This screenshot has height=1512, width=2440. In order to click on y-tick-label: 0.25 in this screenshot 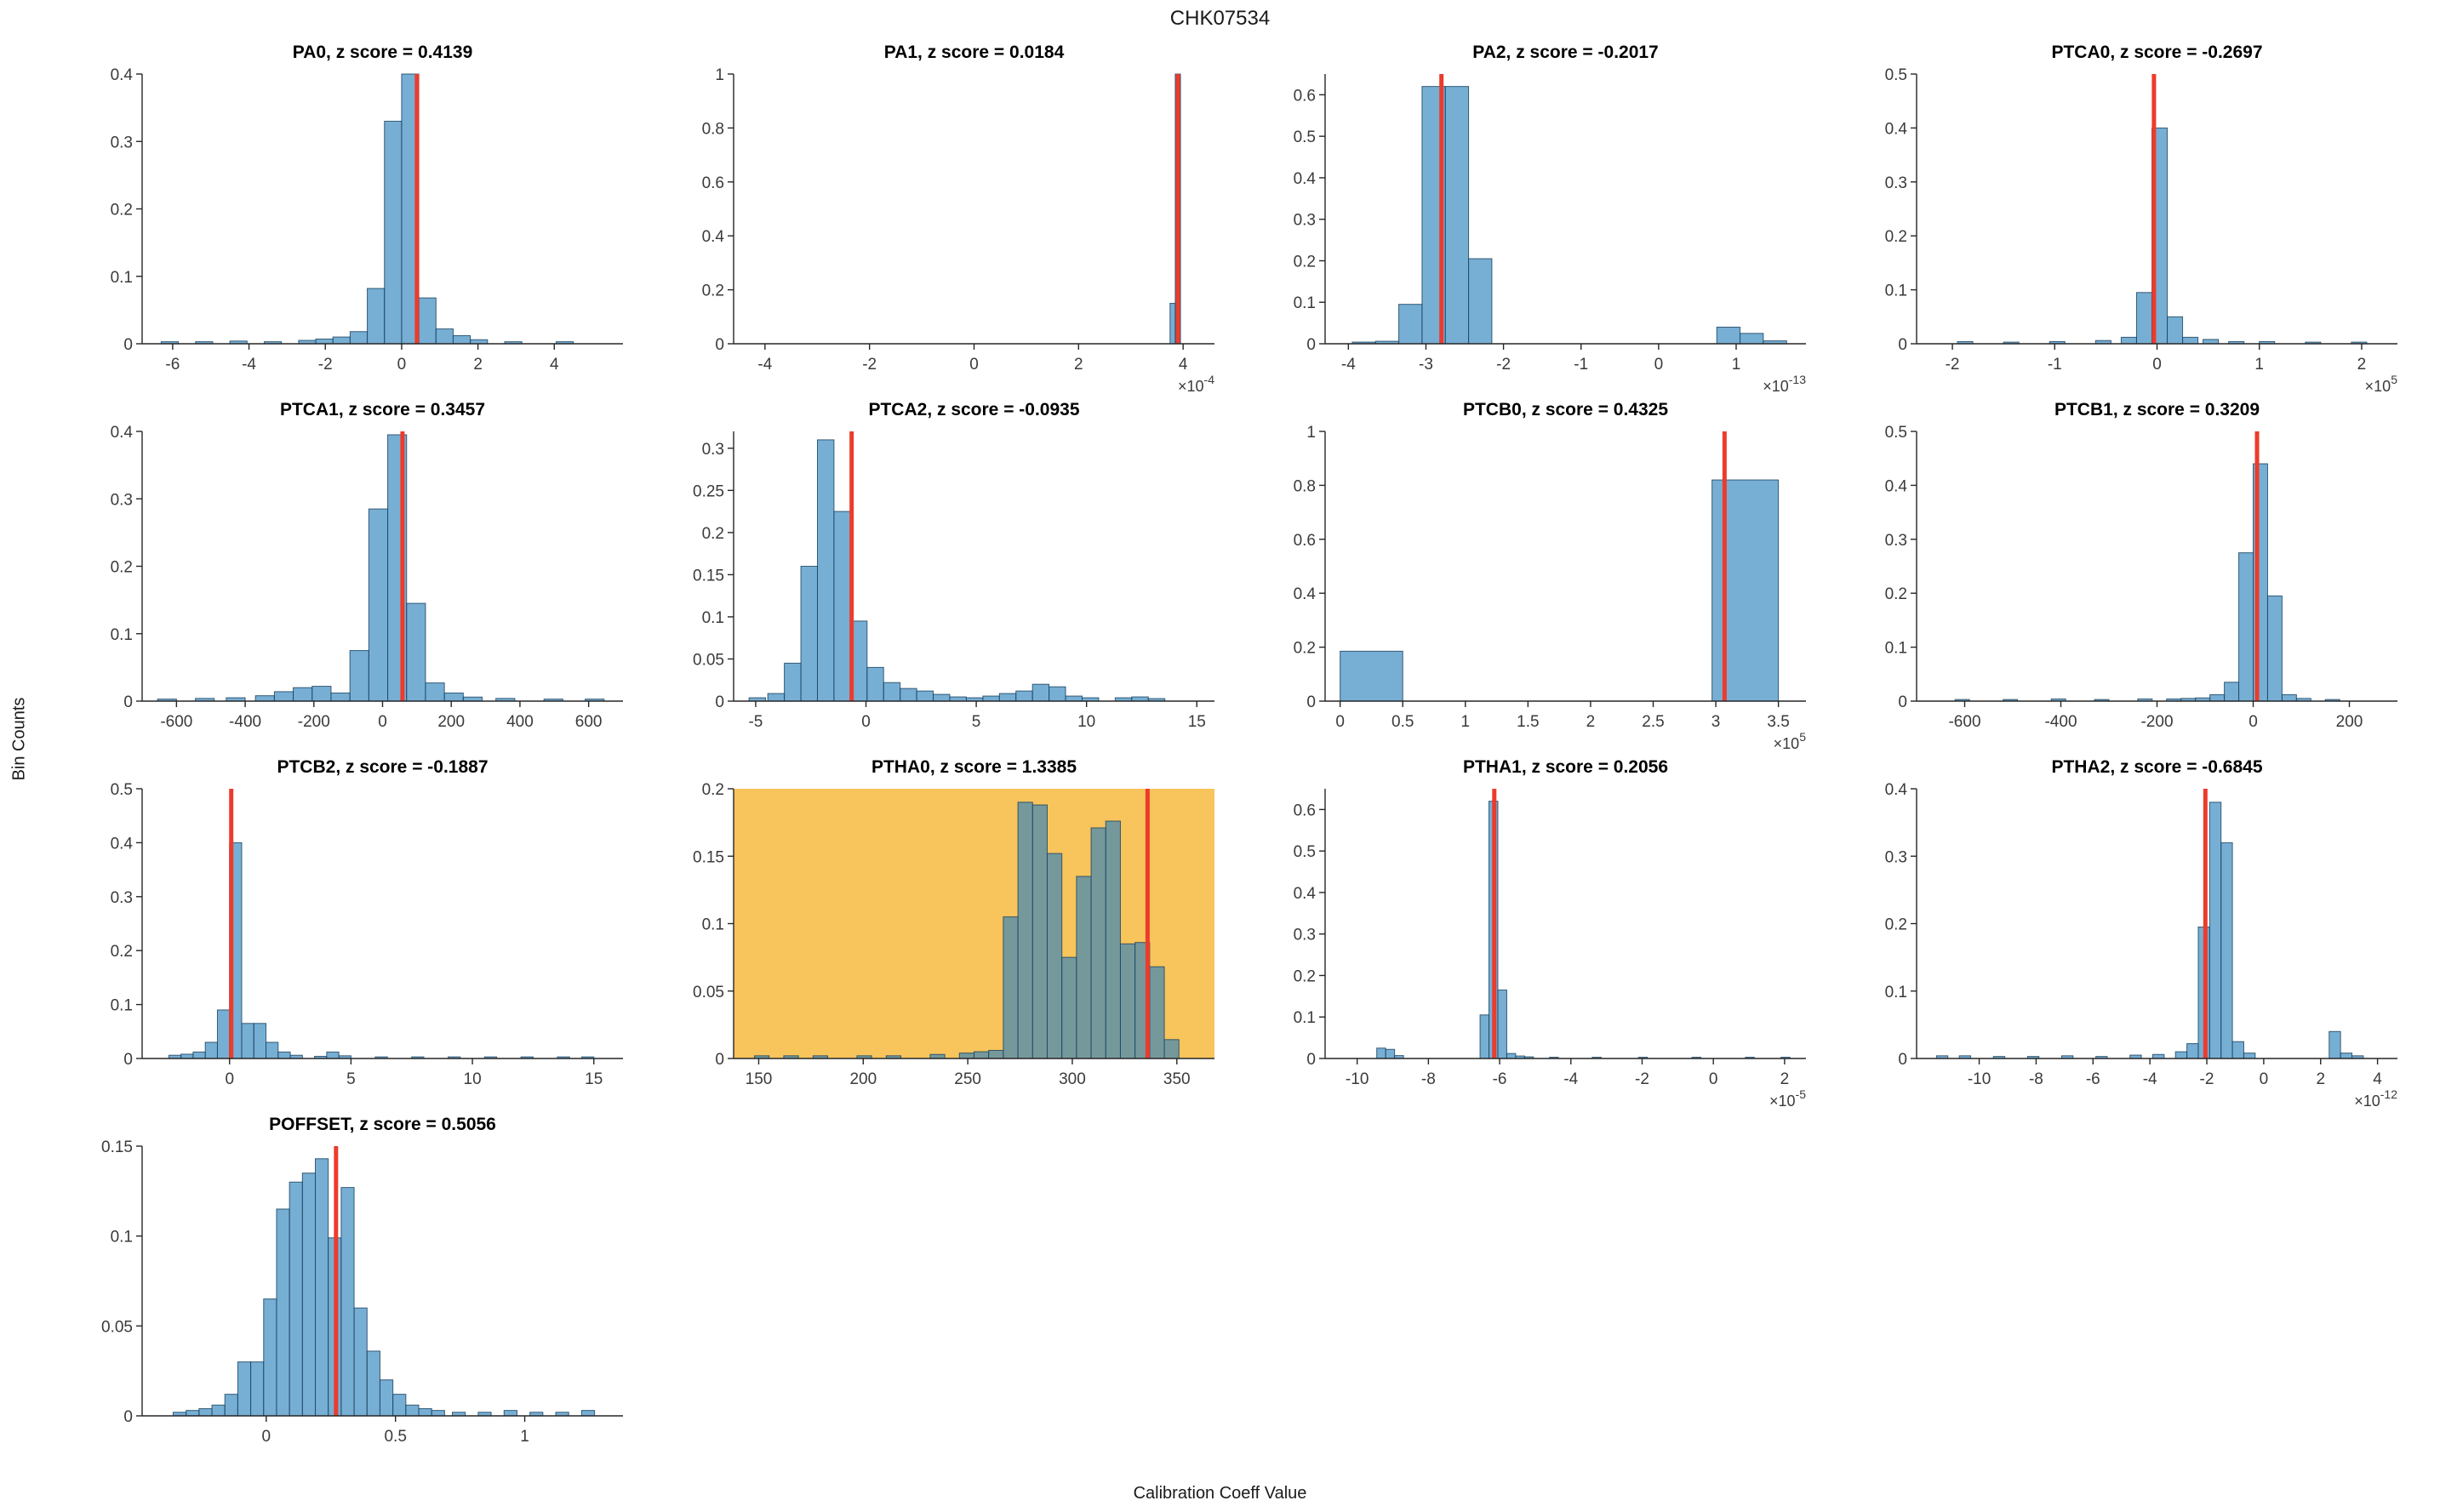, I will do `click(709, 491)`.